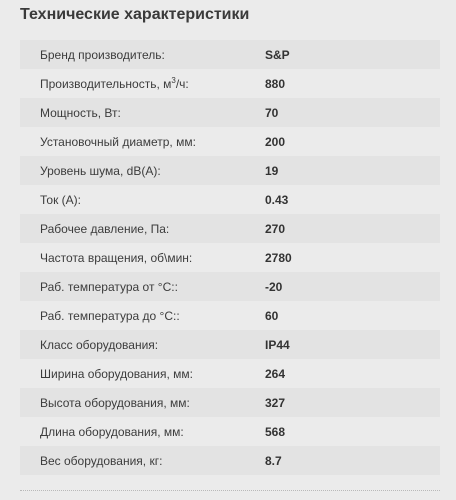 The width and height of the screenshot is (456, 500). Describe the element at coordinates (230, 460) in the screenshot. I see `spec-row-weight: Вес оборудования, кг: 8.7` at that location.